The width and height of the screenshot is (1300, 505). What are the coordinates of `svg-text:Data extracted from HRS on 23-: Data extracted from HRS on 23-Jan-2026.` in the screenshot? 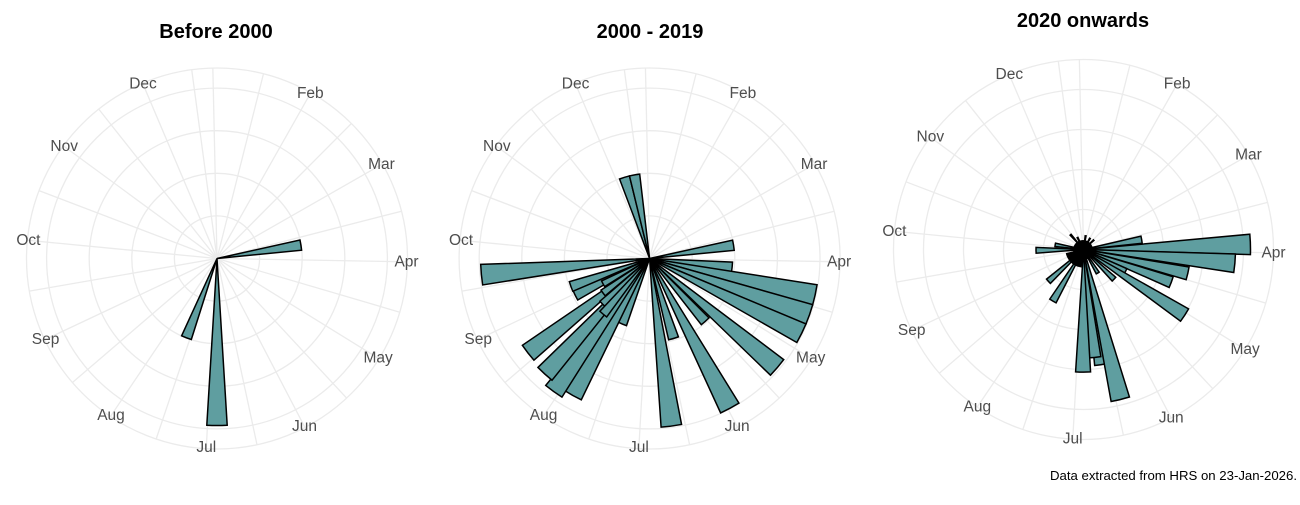 It's located at (1173, 475).